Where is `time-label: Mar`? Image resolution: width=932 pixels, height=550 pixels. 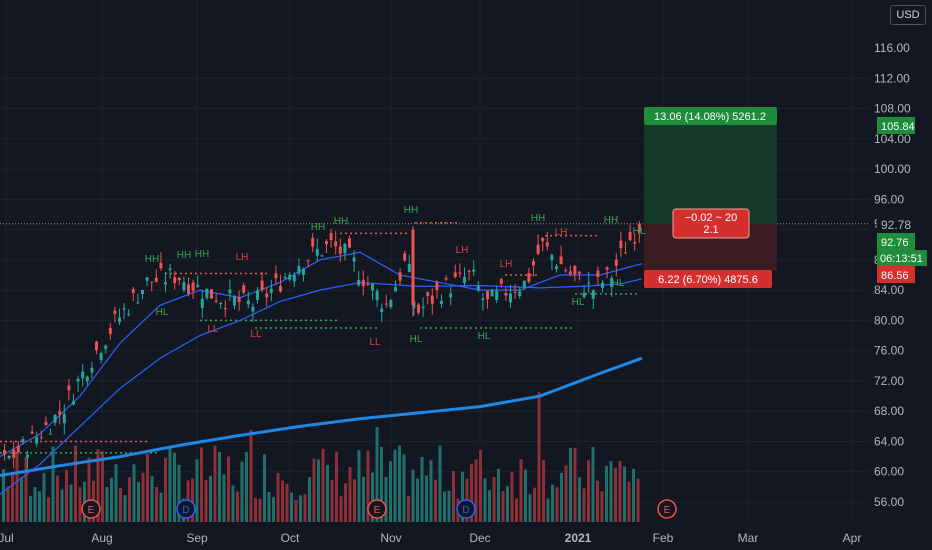
time-label: Mar is located at coordinates (748, 538).